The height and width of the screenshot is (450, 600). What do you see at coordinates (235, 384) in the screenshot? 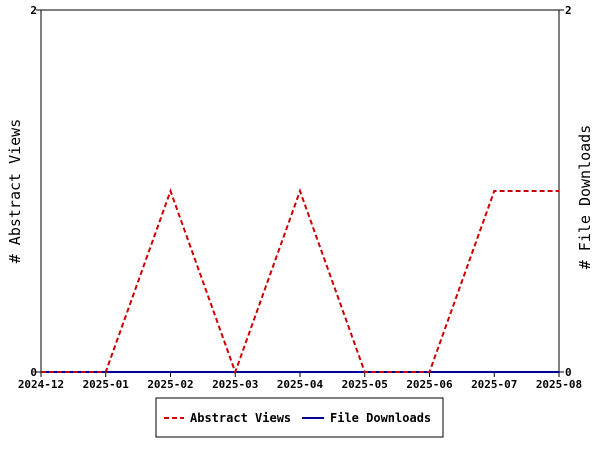
I see `x-tick-label: 2025-03` at bounding box center [235, 384].